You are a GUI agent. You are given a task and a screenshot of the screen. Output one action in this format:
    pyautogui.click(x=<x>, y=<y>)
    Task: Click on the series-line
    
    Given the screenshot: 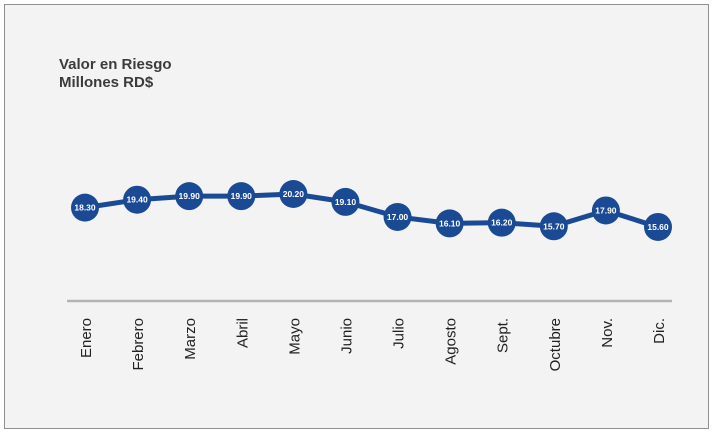 What is the action you would take?
    pyautogui.click(x=371, y=210)
    